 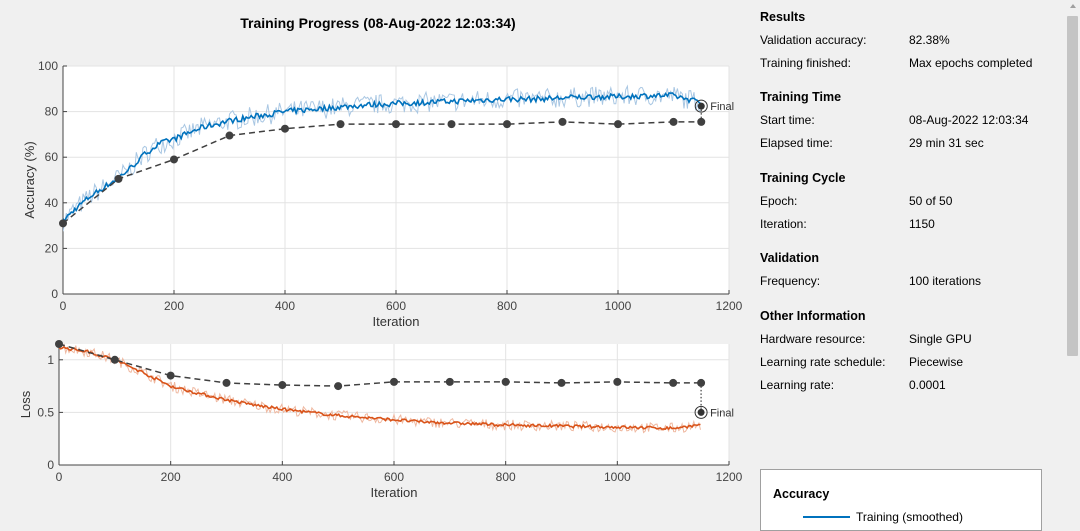 I want to click on loss-final-point, so click(x=701, y=412).